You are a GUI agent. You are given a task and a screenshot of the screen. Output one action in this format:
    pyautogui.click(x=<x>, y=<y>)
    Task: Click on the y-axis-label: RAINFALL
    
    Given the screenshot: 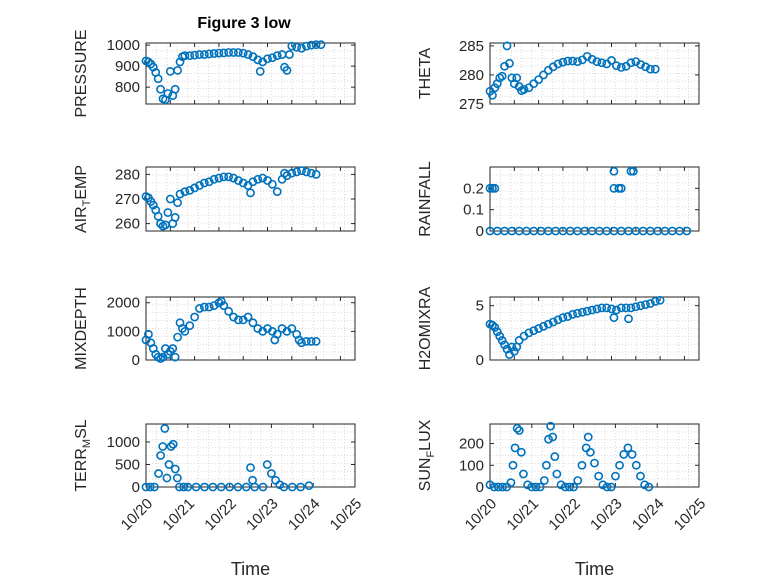 What is the action you would take?
    pyautogui.click(x=425, y=199)
    